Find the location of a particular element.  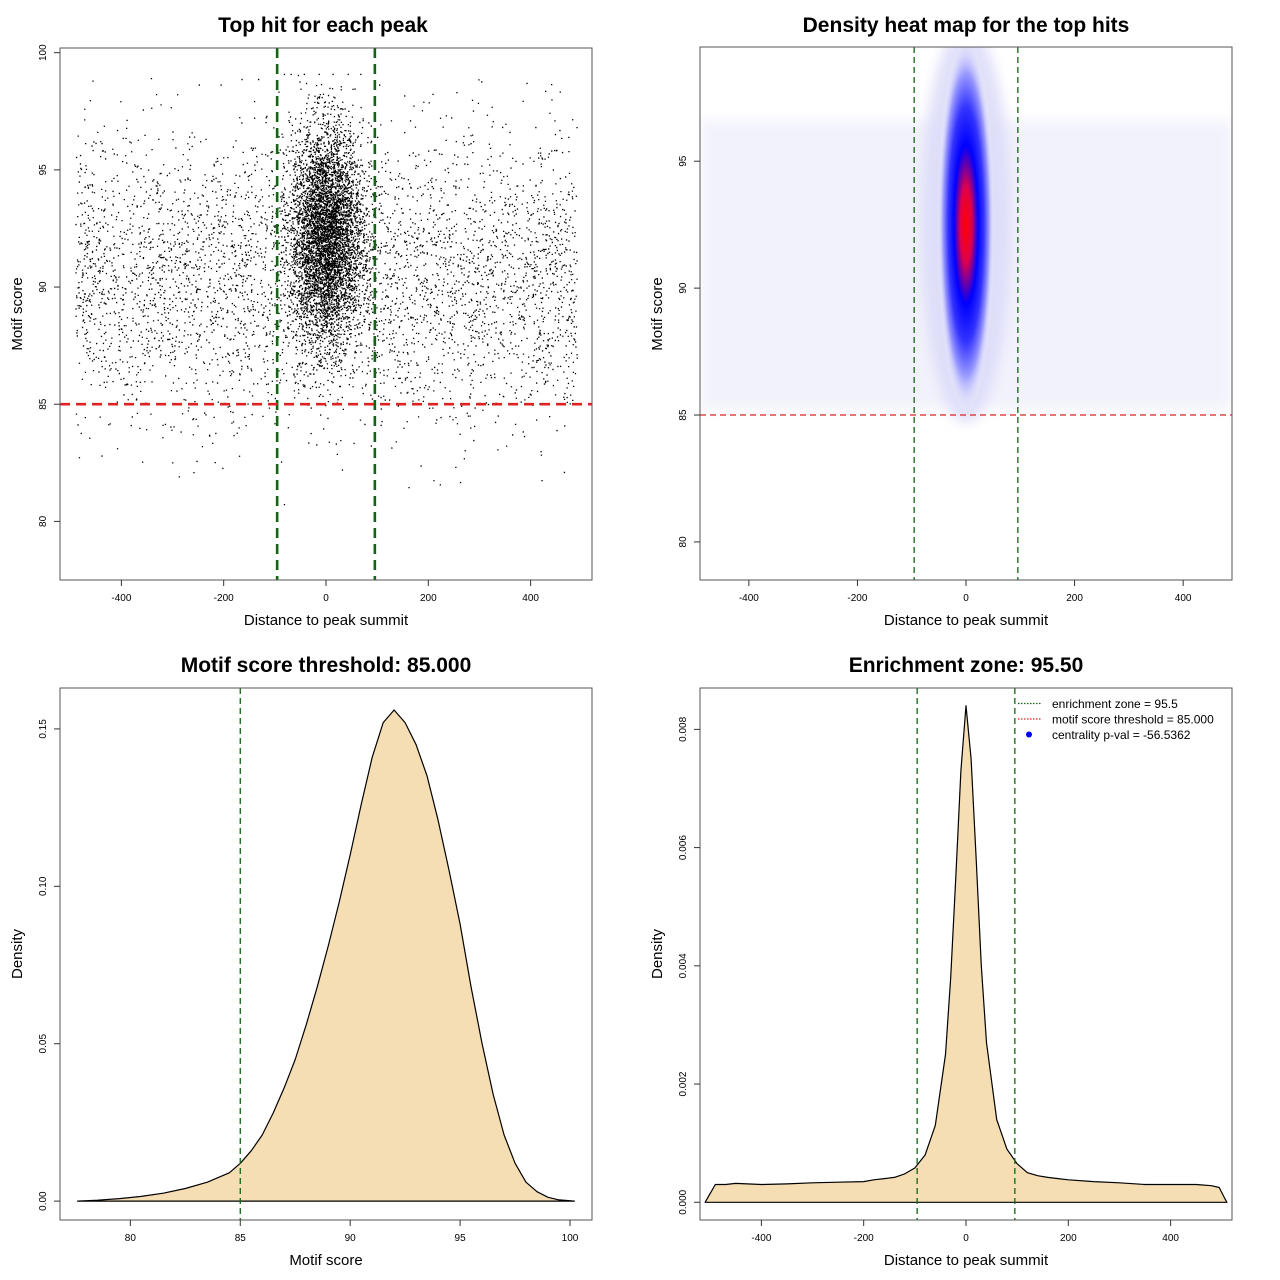

heatmap-xtick-label: -400 is located at coordinates (749, 598).